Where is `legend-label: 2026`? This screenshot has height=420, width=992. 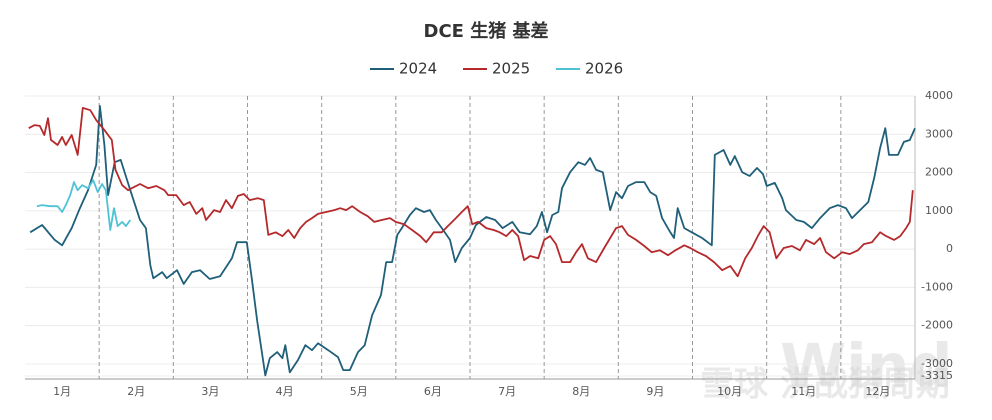
legend-label: 2026 is located at coordinates (604, 69).